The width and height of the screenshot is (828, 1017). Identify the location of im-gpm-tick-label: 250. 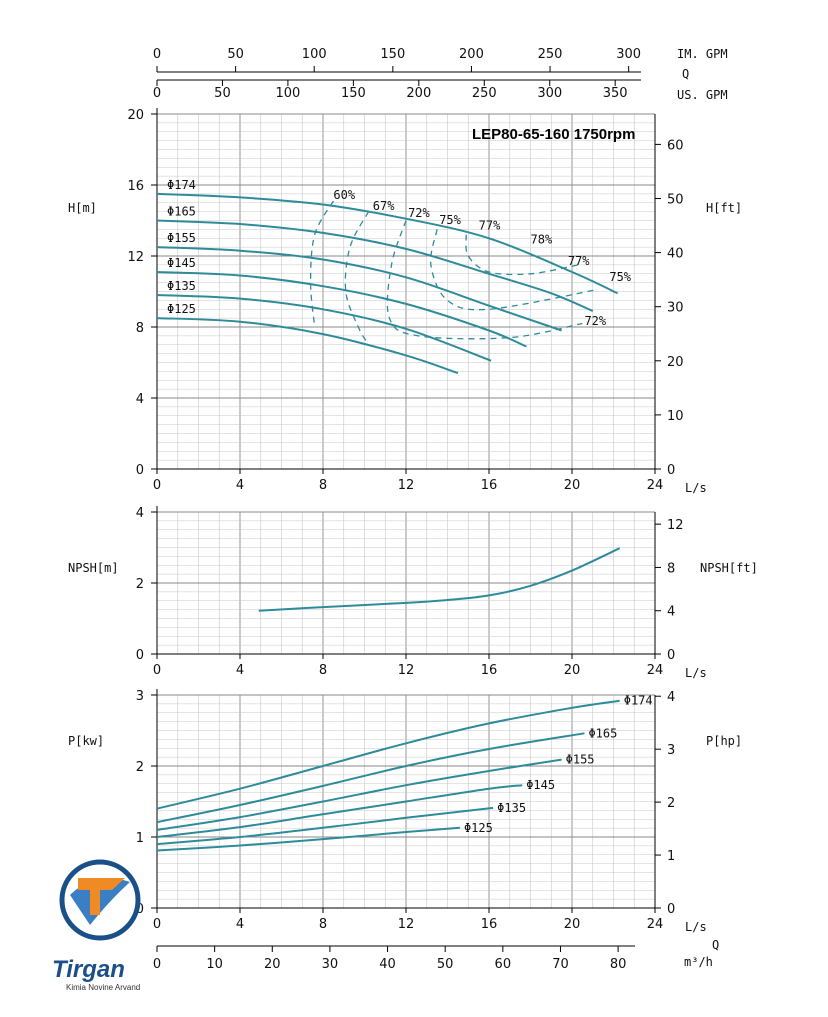
(550, 54).